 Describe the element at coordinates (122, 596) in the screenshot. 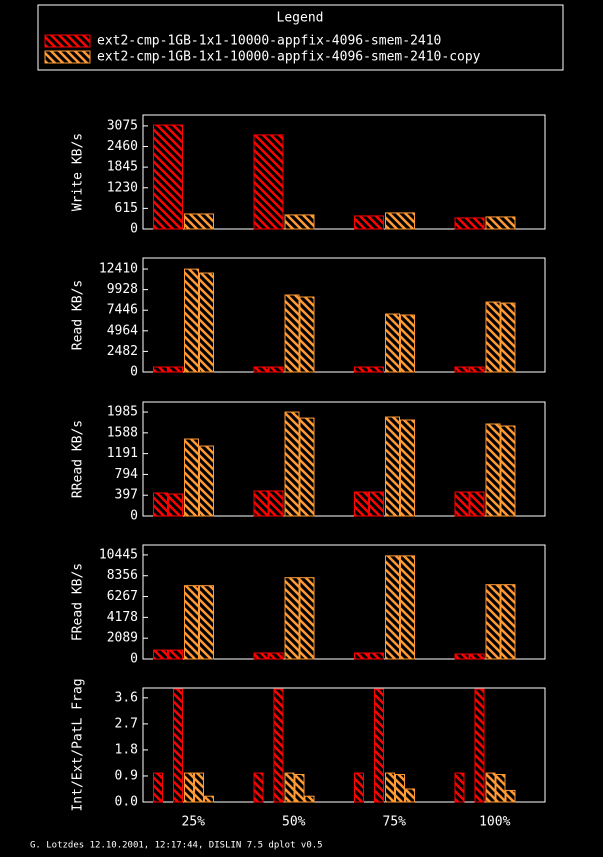

I see `y-tick-label: 6267` at that location.